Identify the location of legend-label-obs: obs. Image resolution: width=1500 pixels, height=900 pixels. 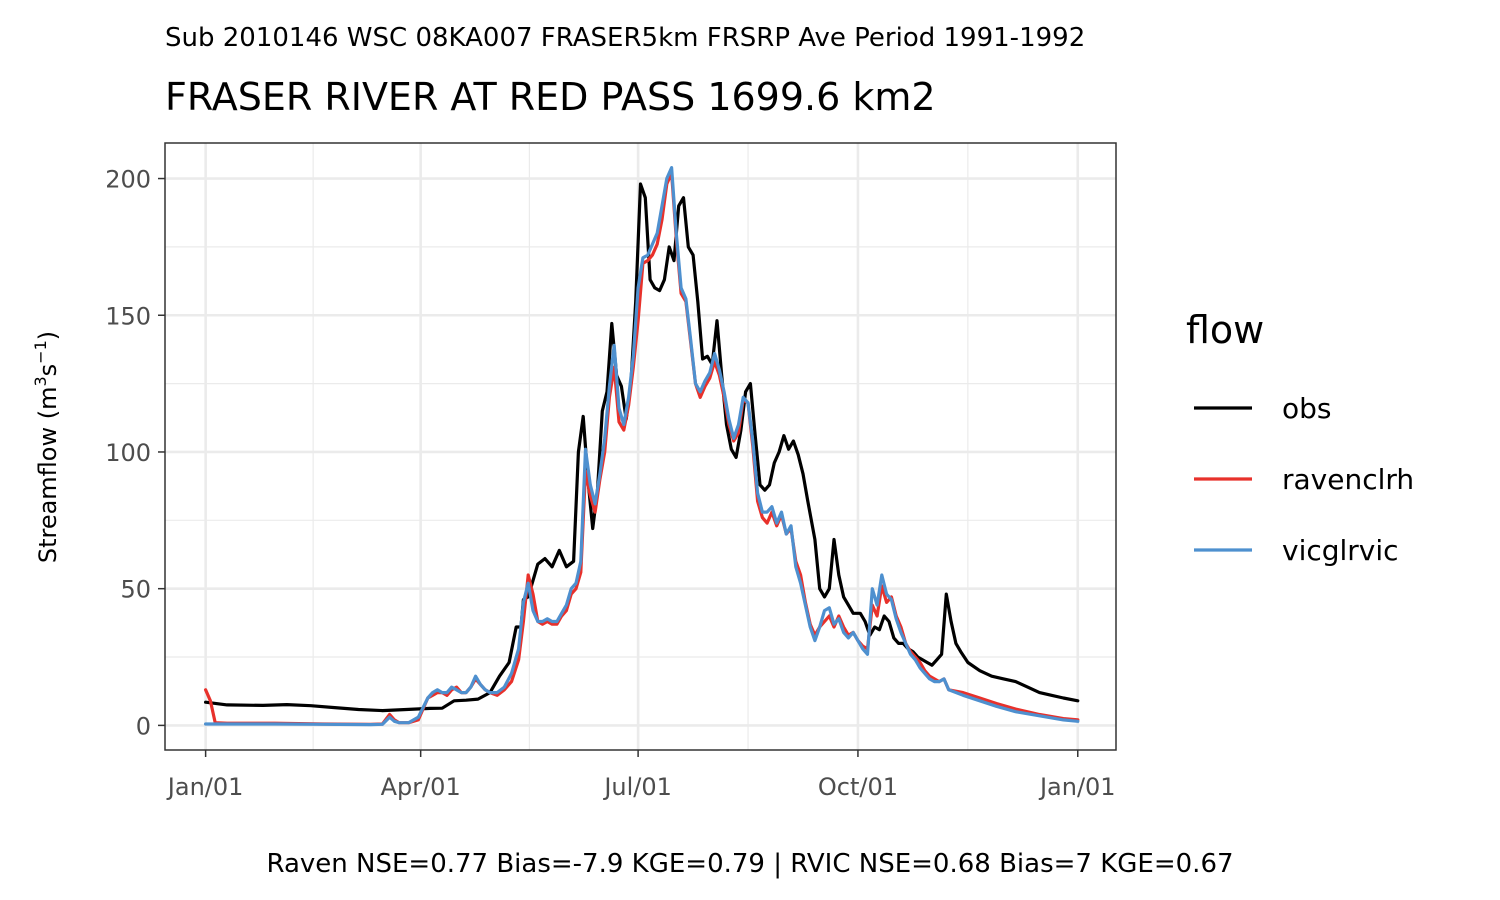
(1307, 408).